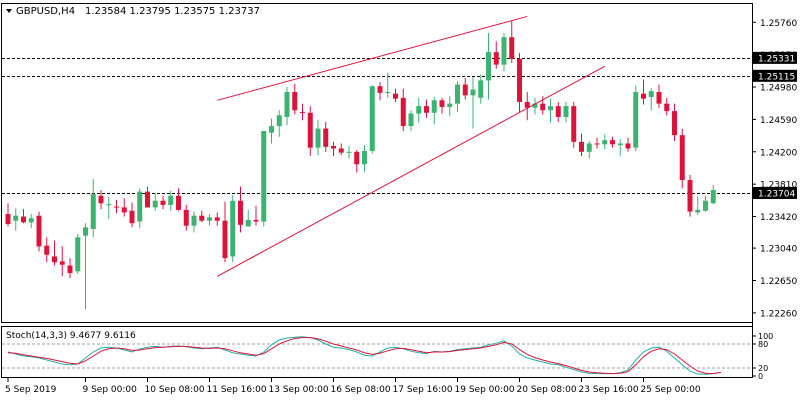  I want to click on ohlc-label: 1.23584 1.23795 1.23575 1.23737, so click(172, 11).